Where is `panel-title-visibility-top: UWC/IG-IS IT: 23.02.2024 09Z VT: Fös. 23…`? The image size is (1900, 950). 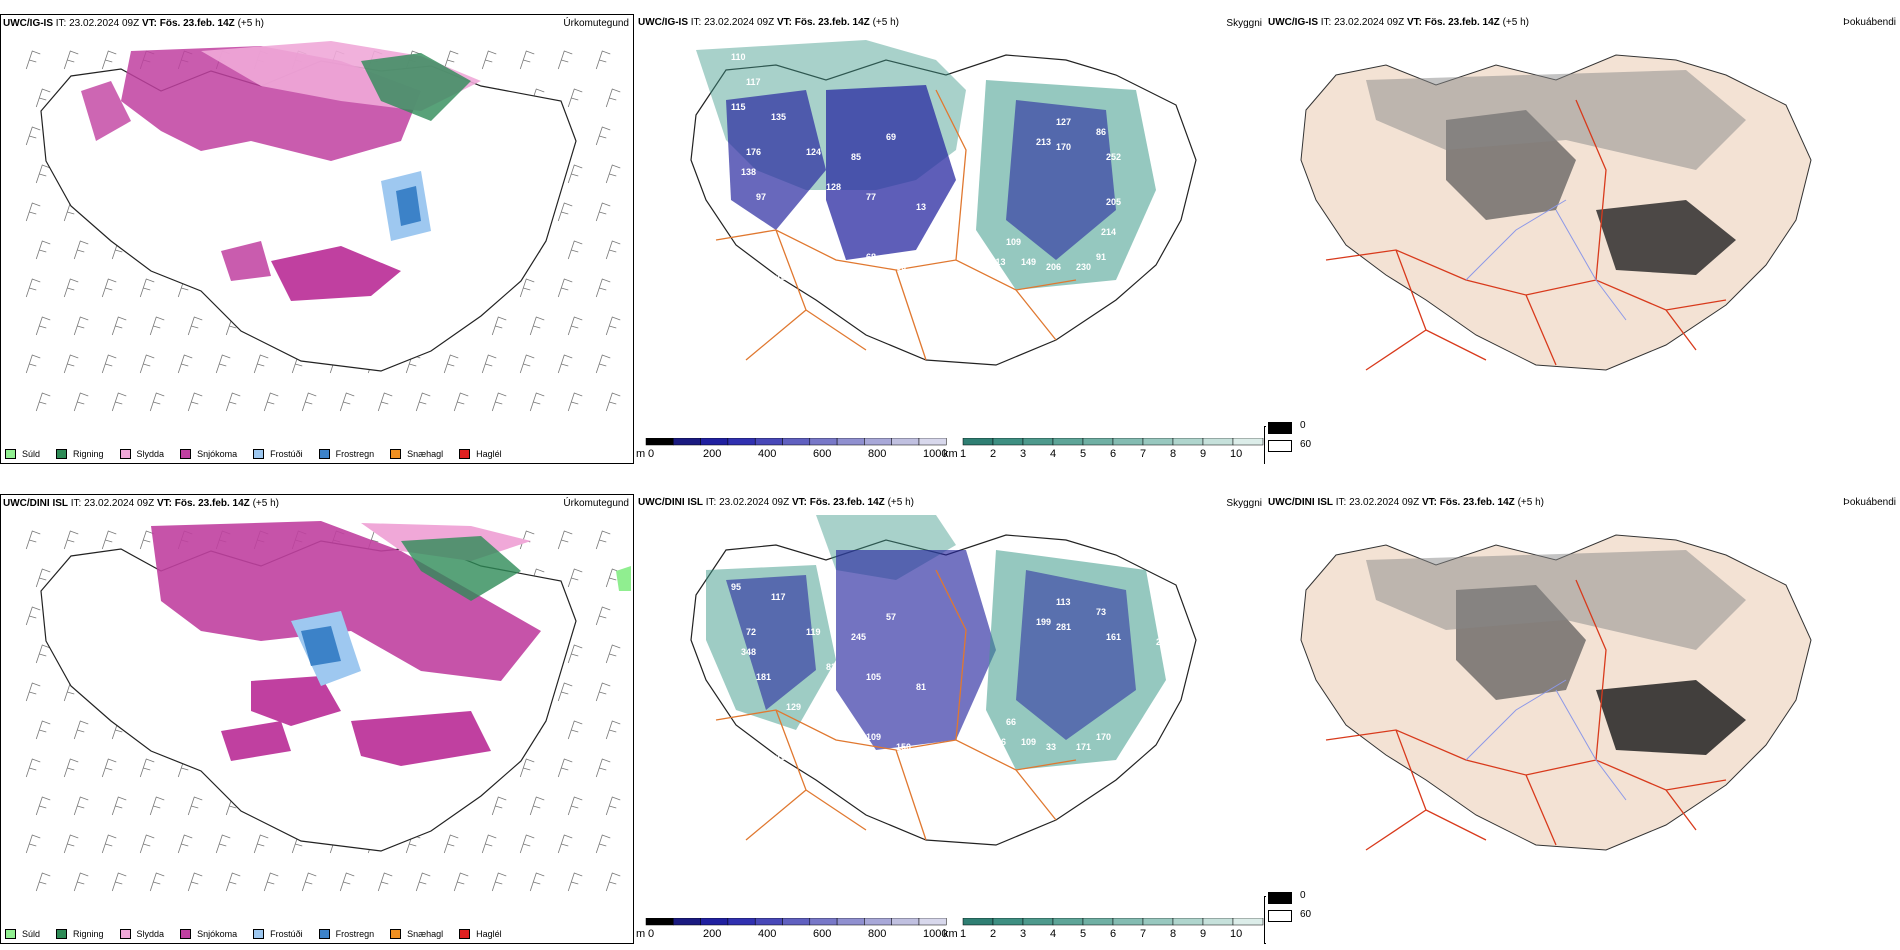 panel-title-visibility-top: UWC/IG-IS IT: 23.02.2024 09Z VT: Fös. 23… is located at coordinates (768, 22).